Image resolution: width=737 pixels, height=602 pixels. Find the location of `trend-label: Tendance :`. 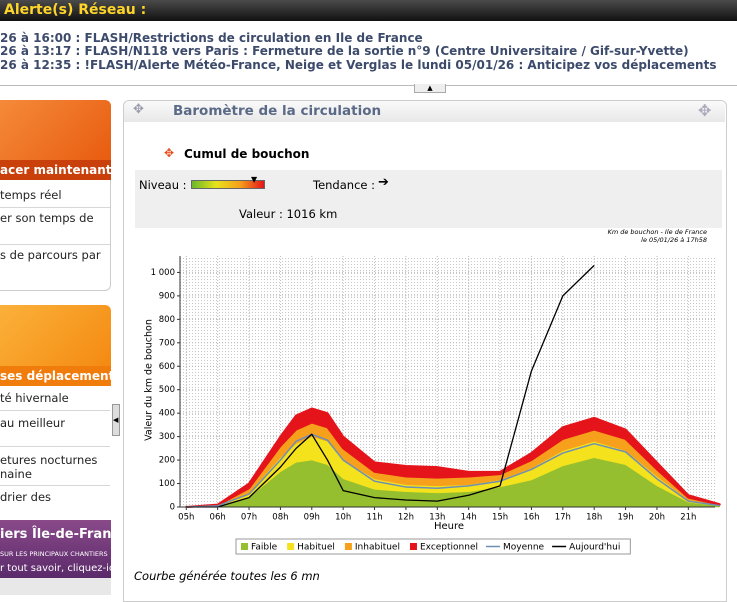

trend-label: Tendance : is located at coordinates (344, 185).